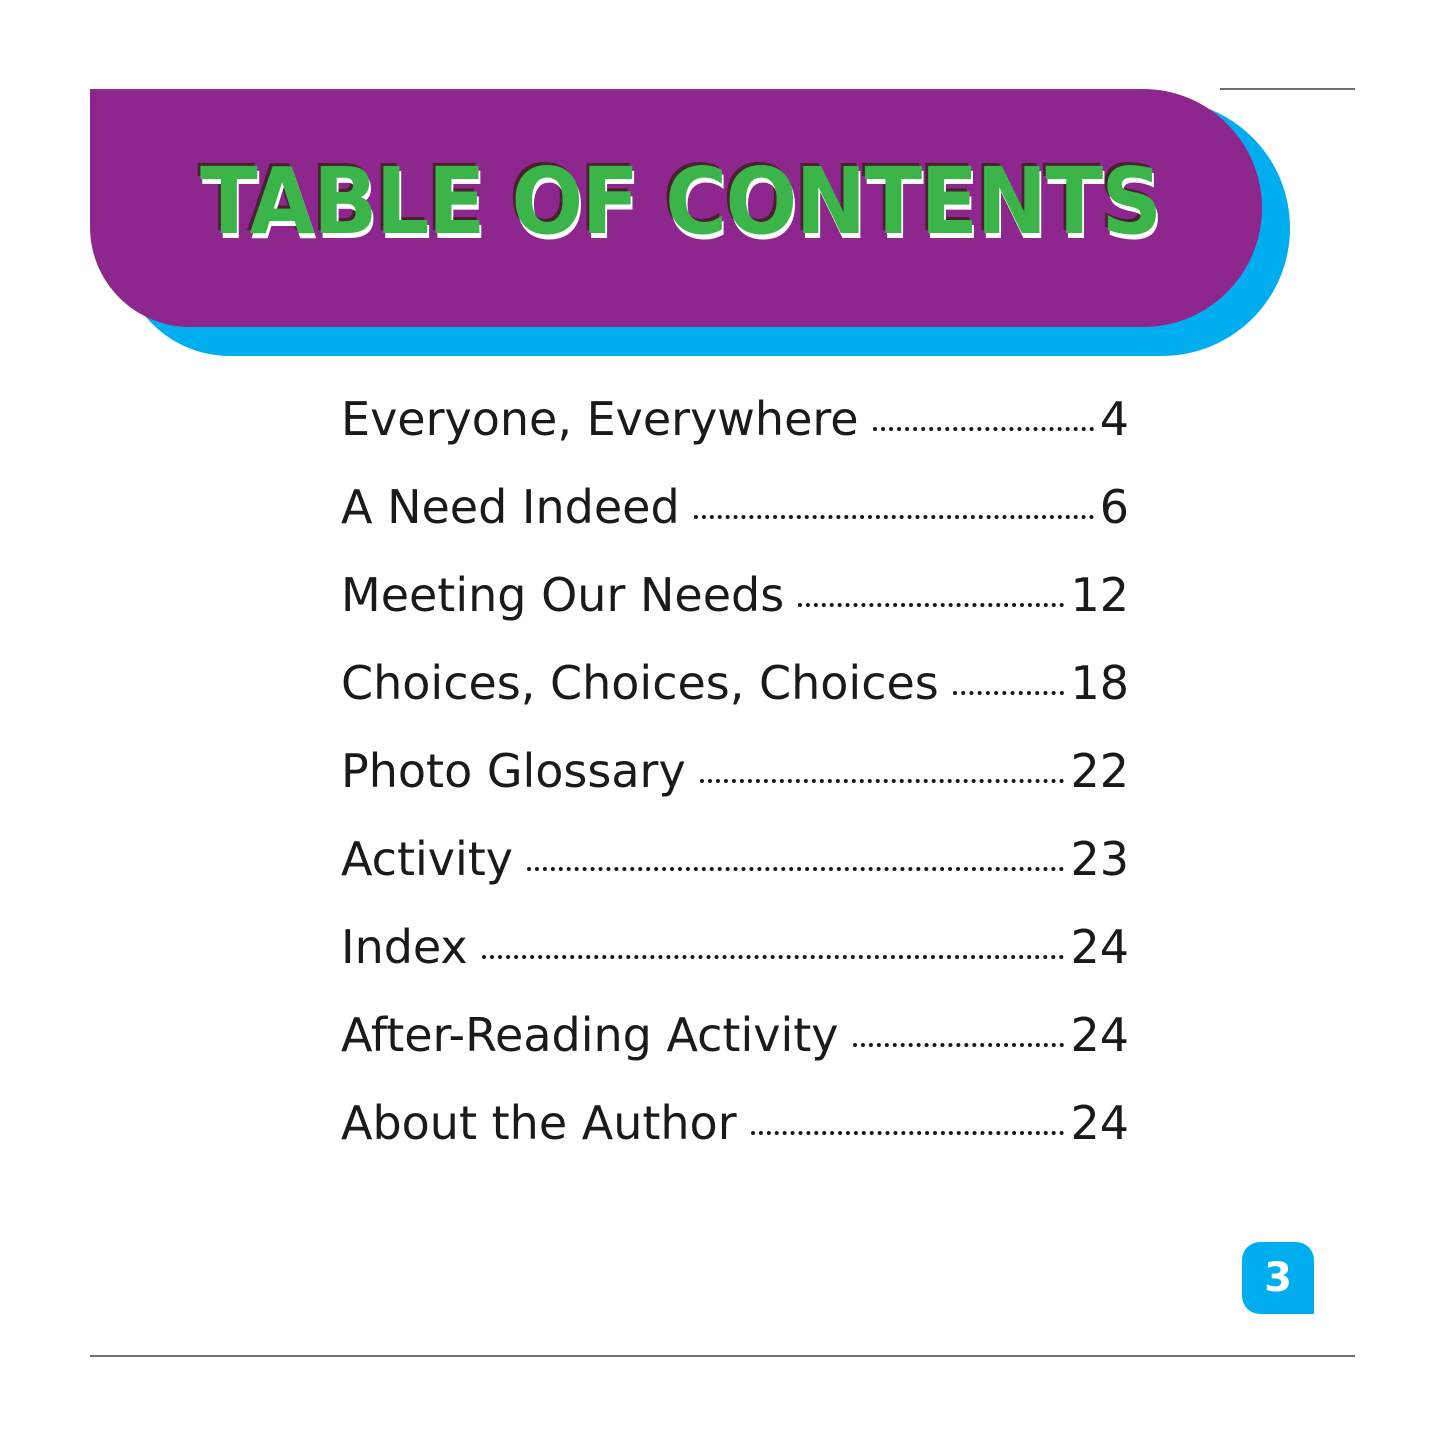 Image resolution: width=1445 pixels, height=1445 pixels. I want to click on page-number-badge: 3, so click(1278, 1278).